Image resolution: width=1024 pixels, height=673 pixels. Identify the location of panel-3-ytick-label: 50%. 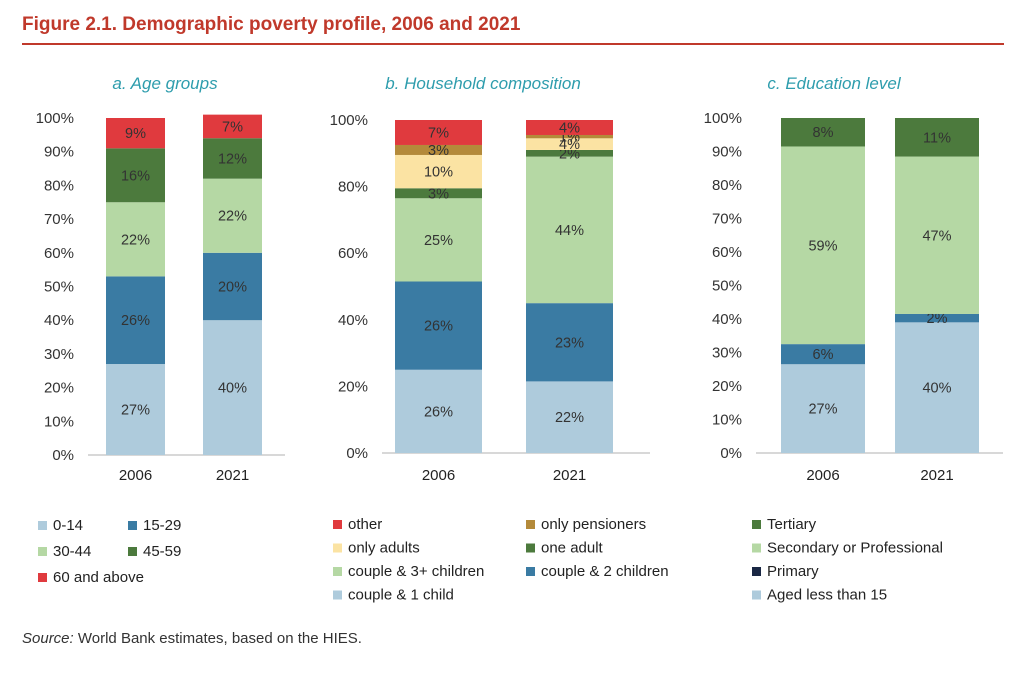
(727, 286).